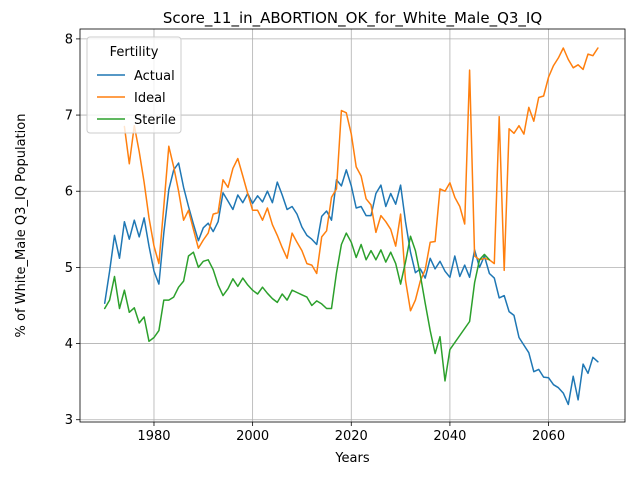  I want to click on x-axis-label: Years, so click(352, 458).